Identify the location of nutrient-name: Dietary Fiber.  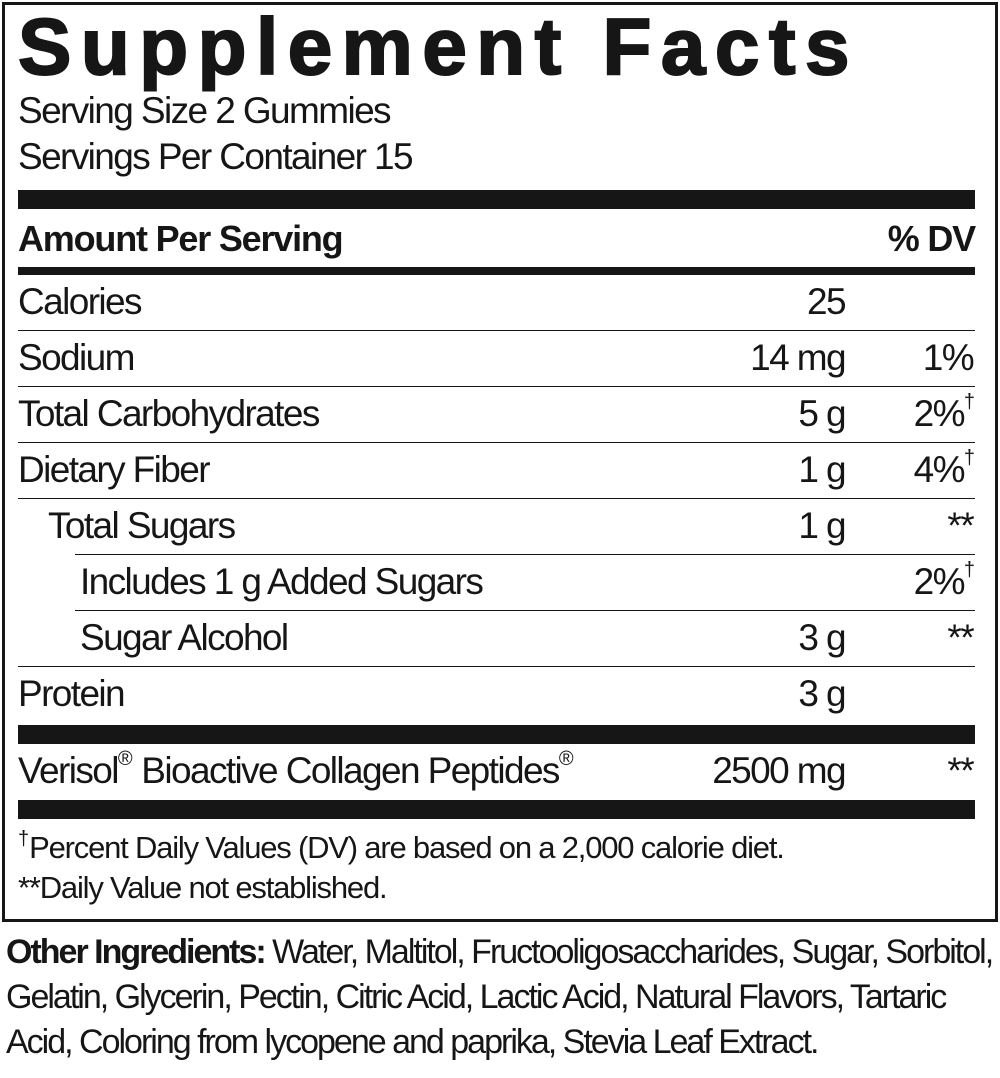
(114, 469).